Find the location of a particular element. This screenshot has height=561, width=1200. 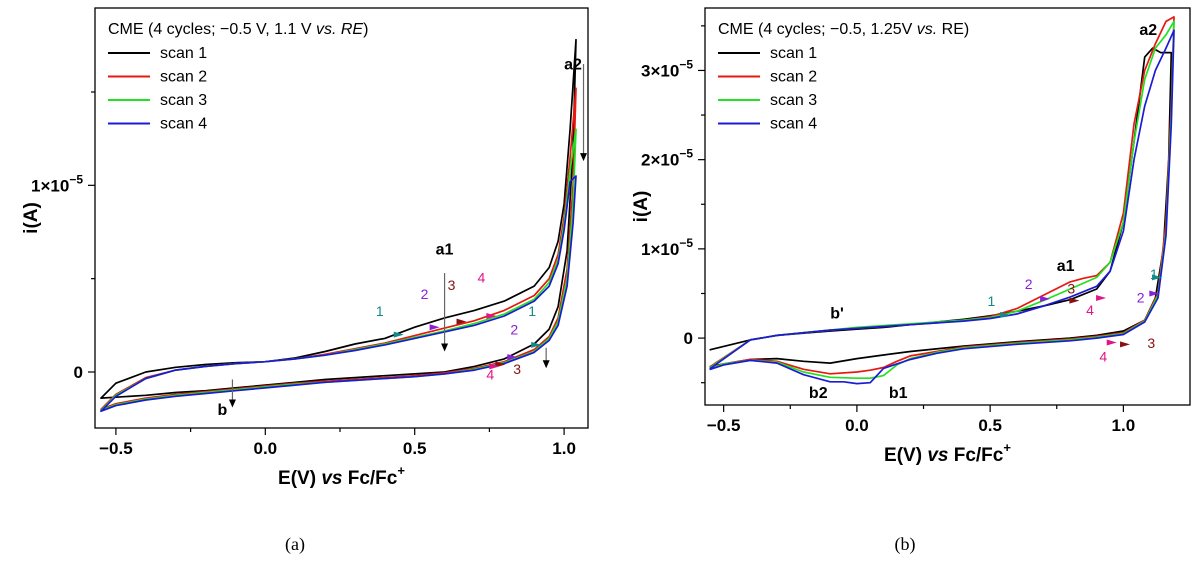

peak-label: b1 is located at coordinates (898, 393).